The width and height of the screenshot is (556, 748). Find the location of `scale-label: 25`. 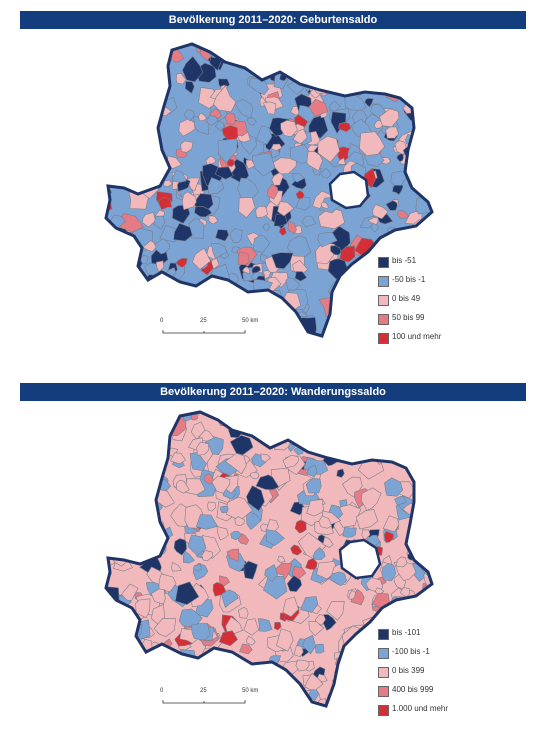

scale-label: 25 is located at coordinates (203, 691).